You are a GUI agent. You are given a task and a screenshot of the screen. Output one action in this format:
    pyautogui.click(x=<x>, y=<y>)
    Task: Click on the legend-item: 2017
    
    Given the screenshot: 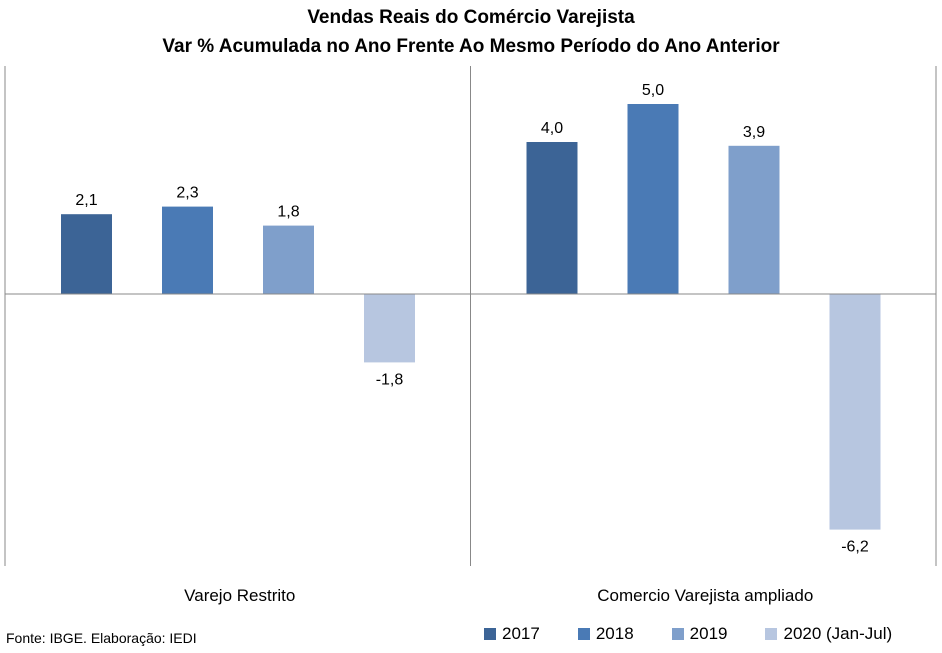 What is the action you would take?
    pyautogui.click(x=512, y=634)
    